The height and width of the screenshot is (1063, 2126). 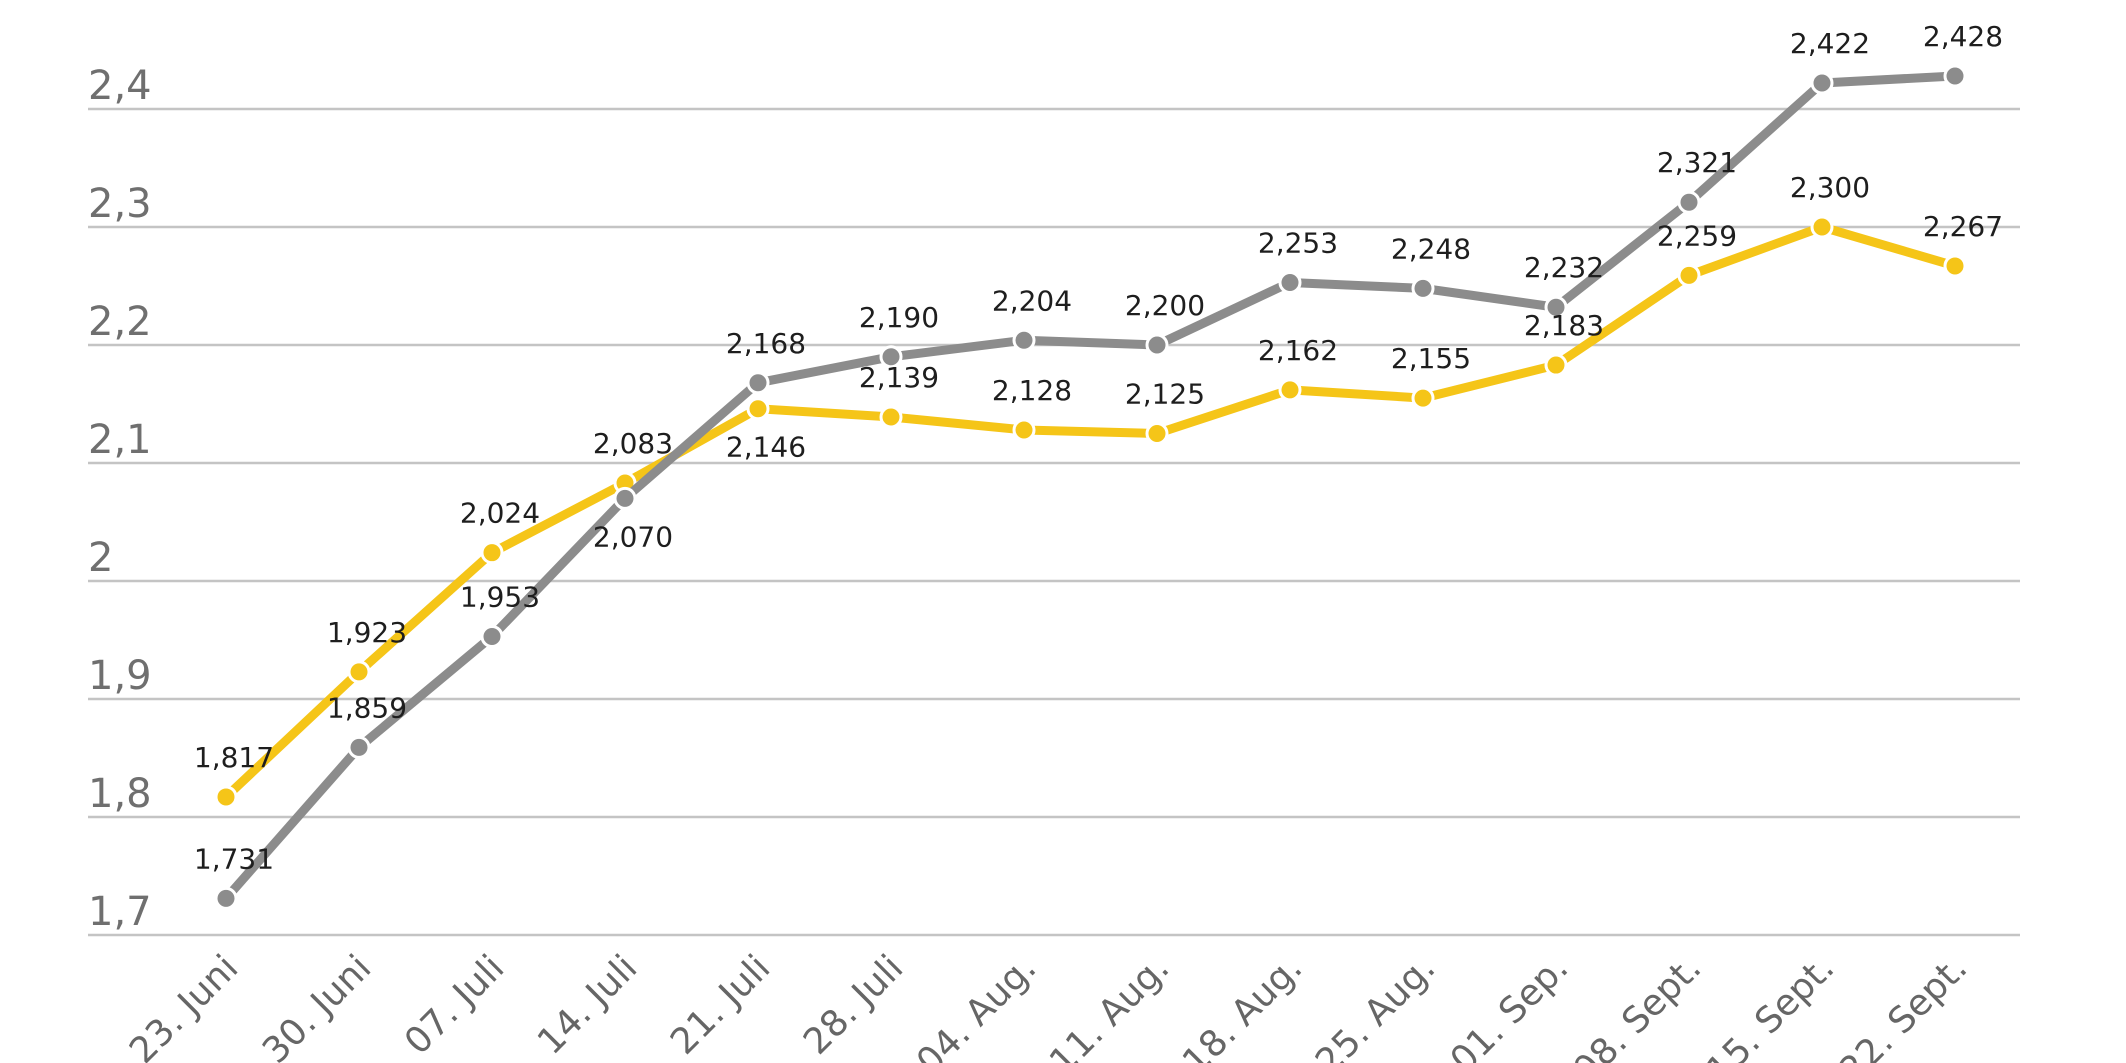 I want to click on series-1-data-label: 2,300, so click(x=1830, y=187).